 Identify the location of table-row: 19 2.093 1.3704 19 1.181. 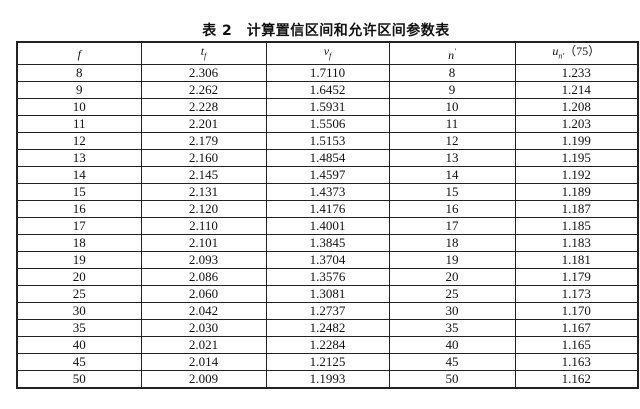
(327, 260).